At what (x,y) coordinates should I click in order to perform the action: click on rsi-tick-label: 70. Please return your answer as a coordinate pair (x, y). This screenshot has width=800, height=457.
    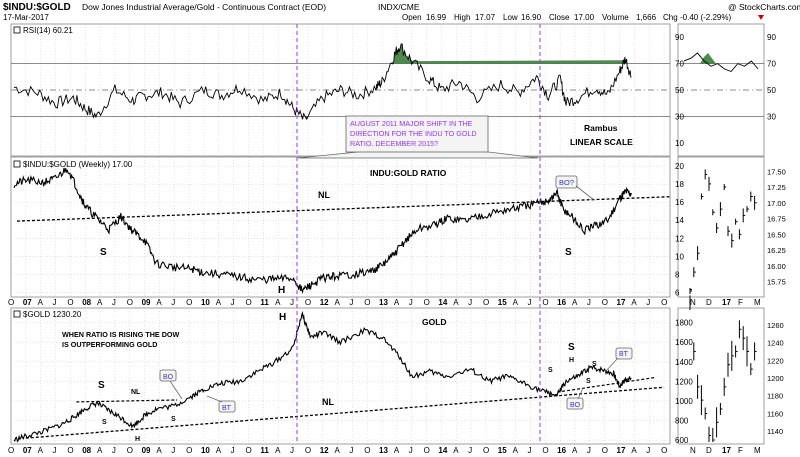
    Looking at the image, I should click on (679, 64).